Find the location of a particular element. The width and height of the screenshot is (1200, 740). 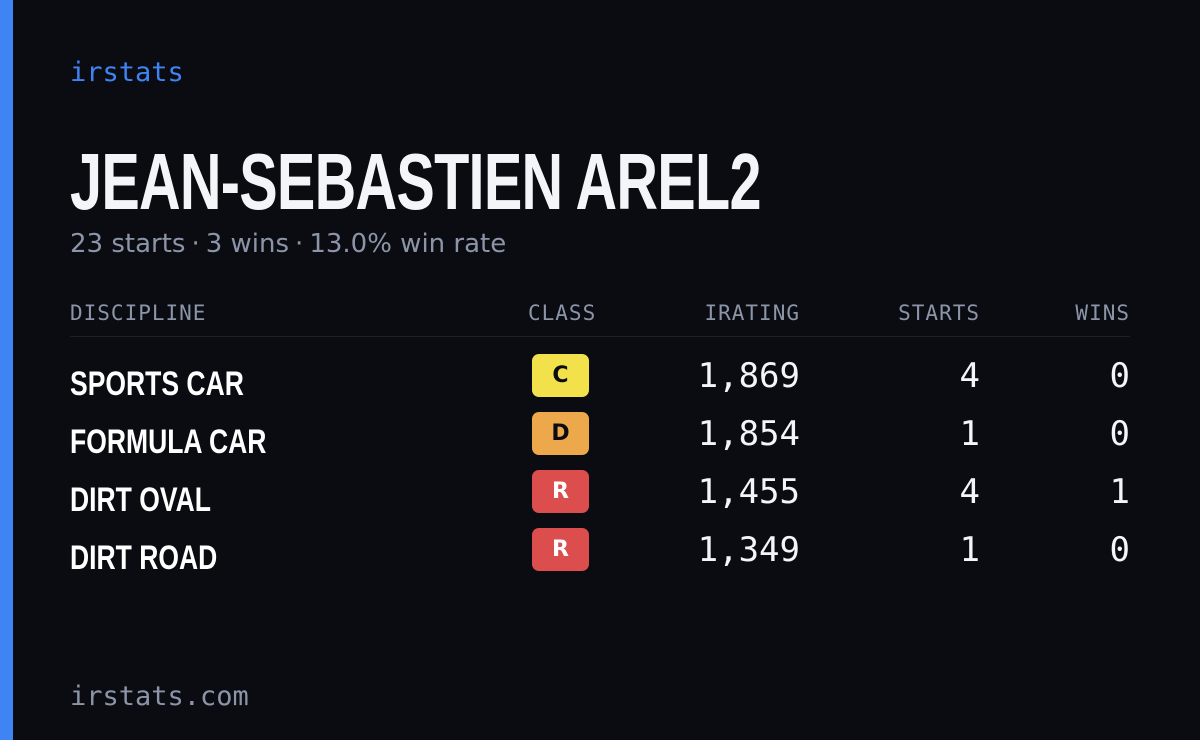

column-header-irating: IRATING is located at coordinates (752, 313).